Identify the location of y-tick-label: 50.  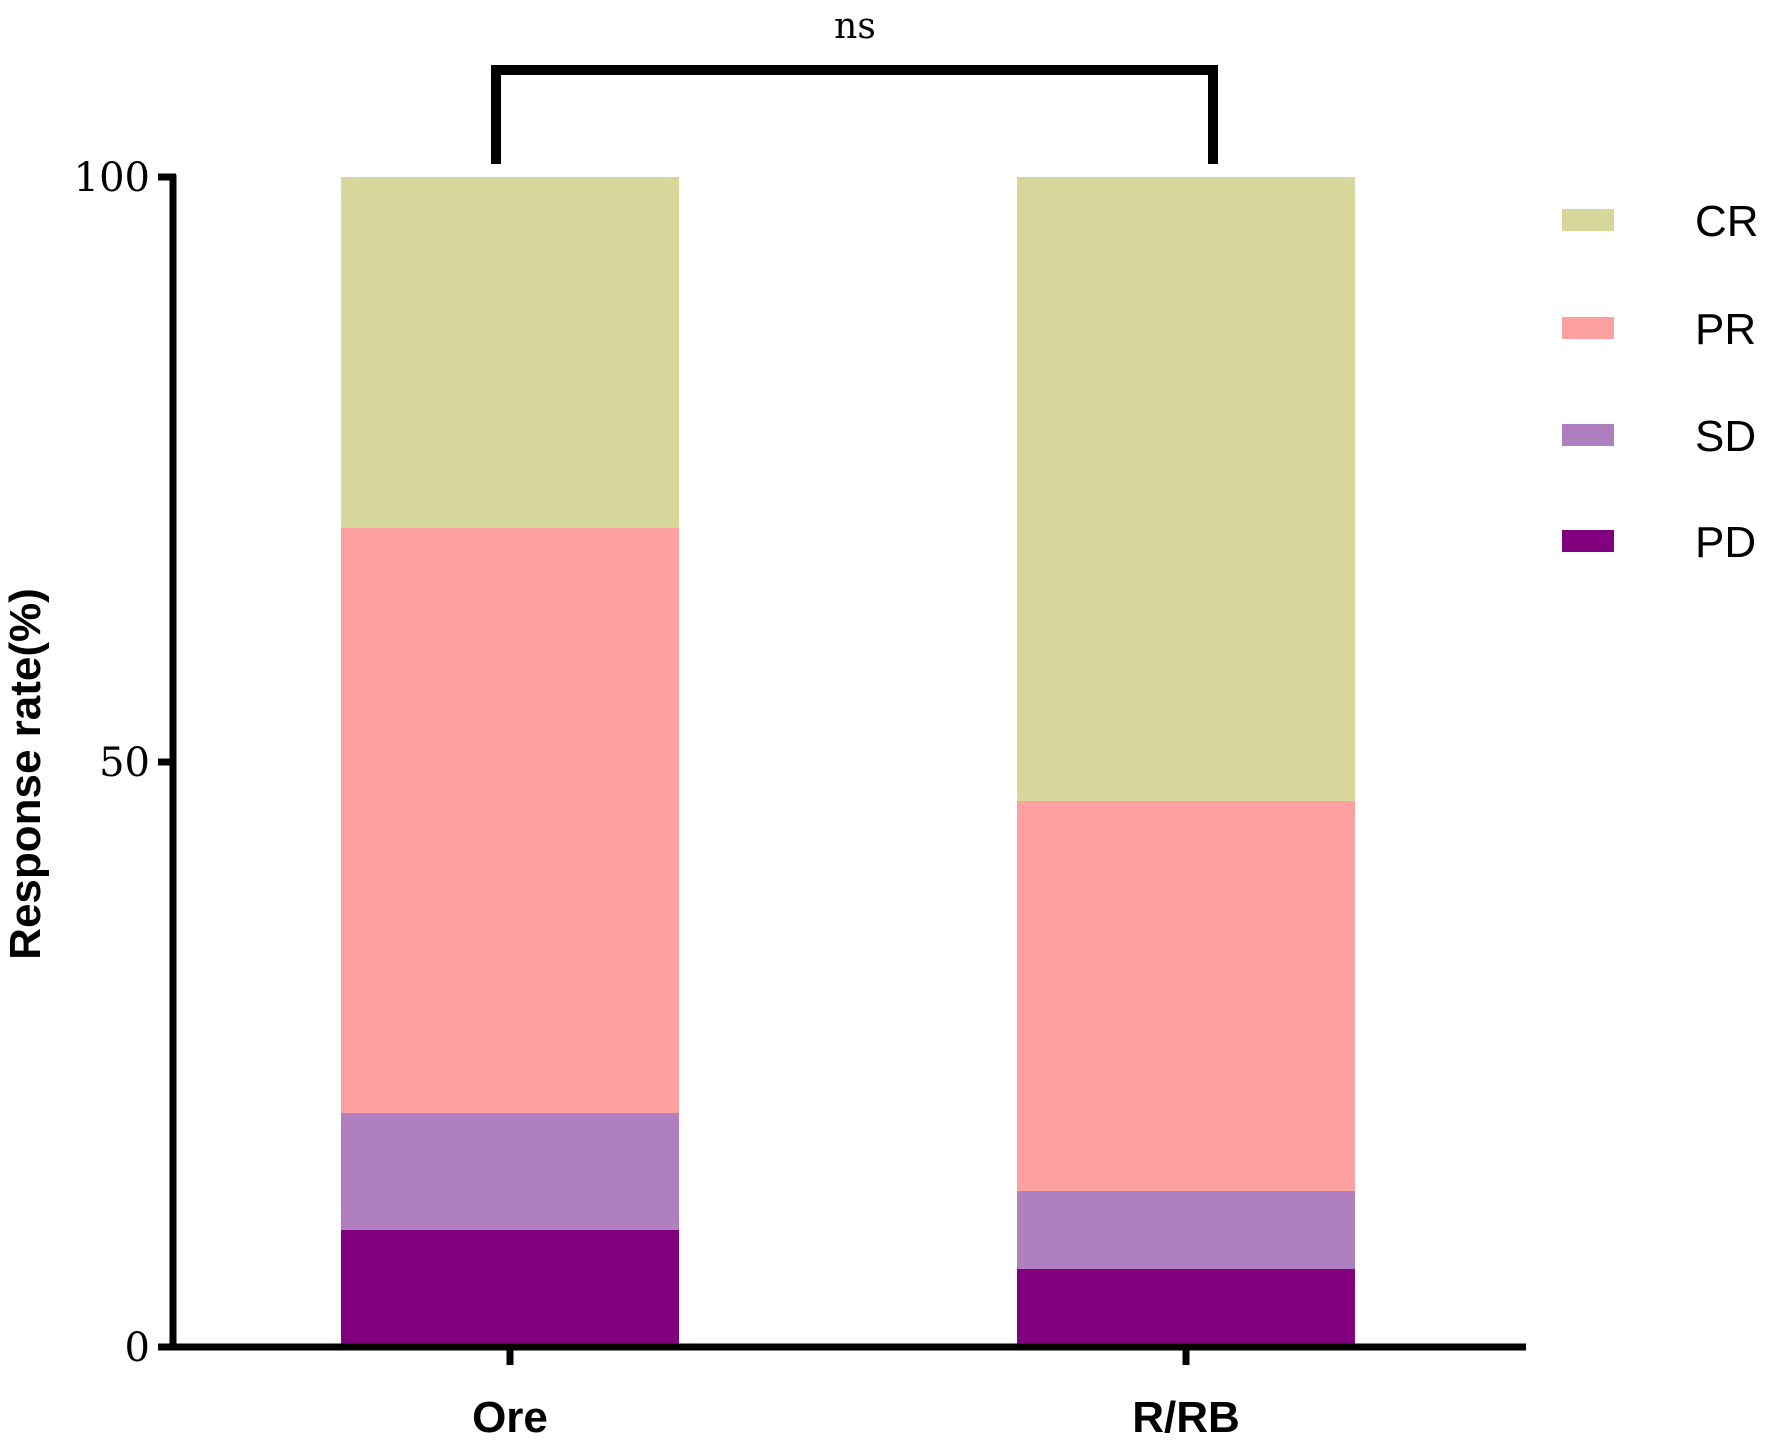
(124, 763).